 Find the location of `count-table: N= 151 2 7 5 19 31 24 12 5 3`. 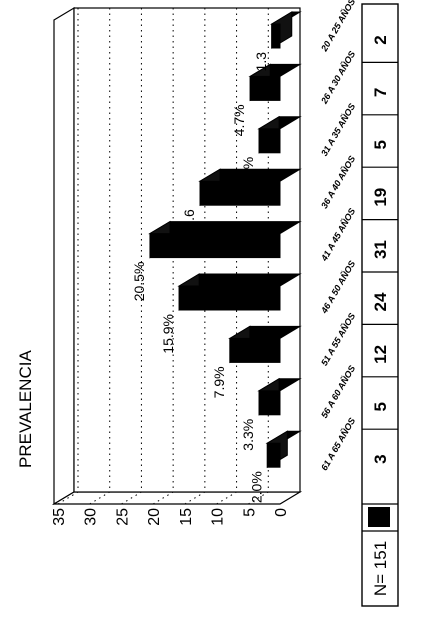

count-table: N= 151 2 7 5 19 31 24 12 5 3 is located at coordinates (380, 305).